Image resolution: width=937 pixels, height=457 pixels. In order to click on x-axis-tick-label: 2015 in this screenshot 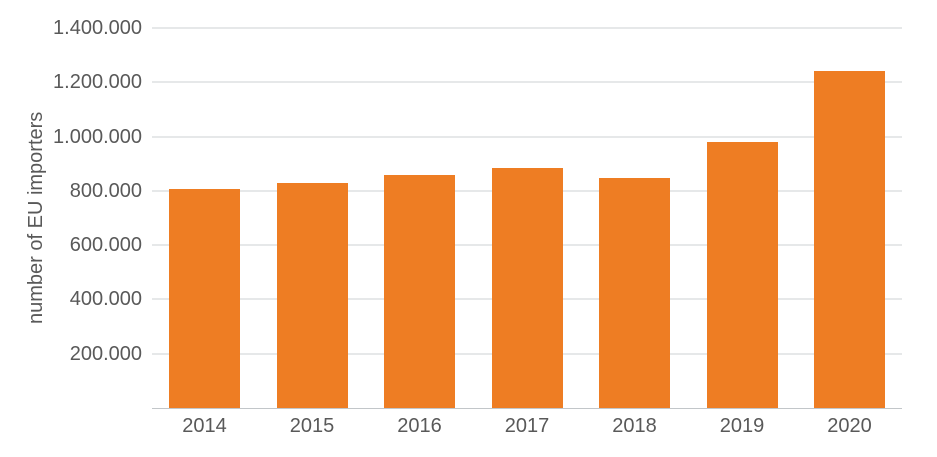, I will do `click(312, 426)`.